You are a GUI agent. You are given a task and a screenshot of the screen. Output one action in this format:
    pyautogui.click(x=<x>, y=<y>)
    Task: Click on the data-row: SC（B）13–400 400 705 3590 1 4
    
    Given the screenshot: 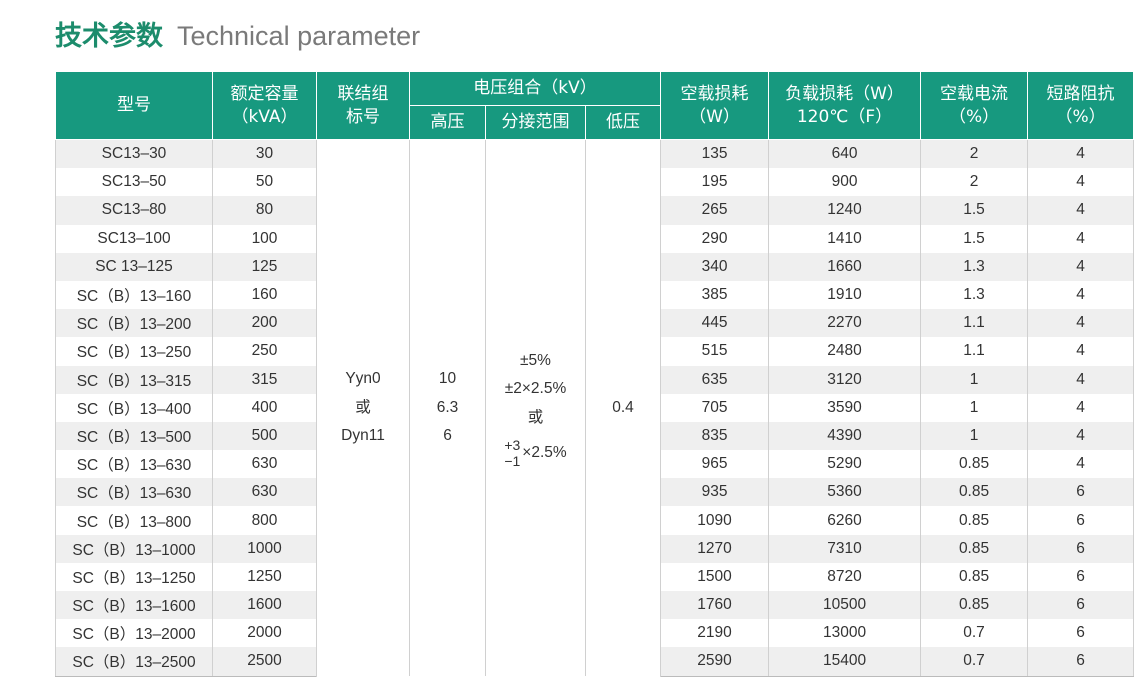 What is the action you would take?
    pyautogui.click(x=595, y=407)
    